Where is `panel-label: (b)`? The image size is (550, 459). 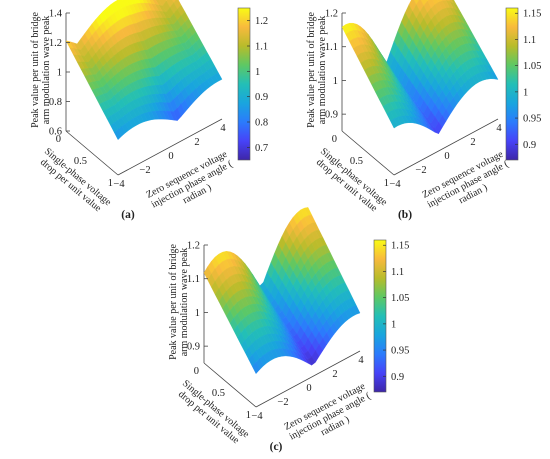
panel-label: (b) is located at coordinates (405, 215).